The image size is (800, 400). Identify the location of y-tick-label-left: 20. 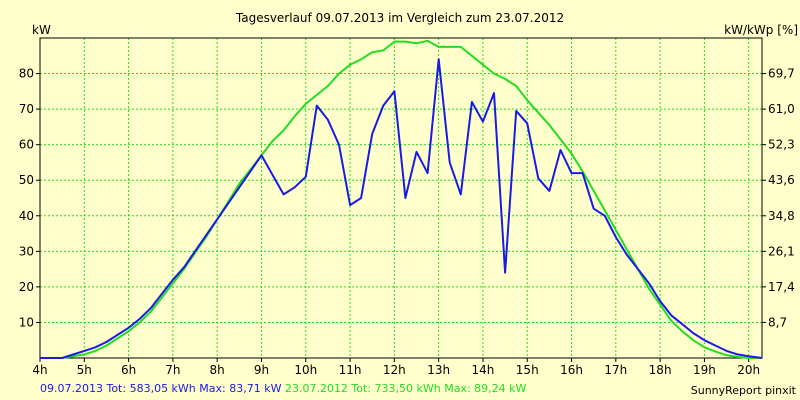
(26, 287).